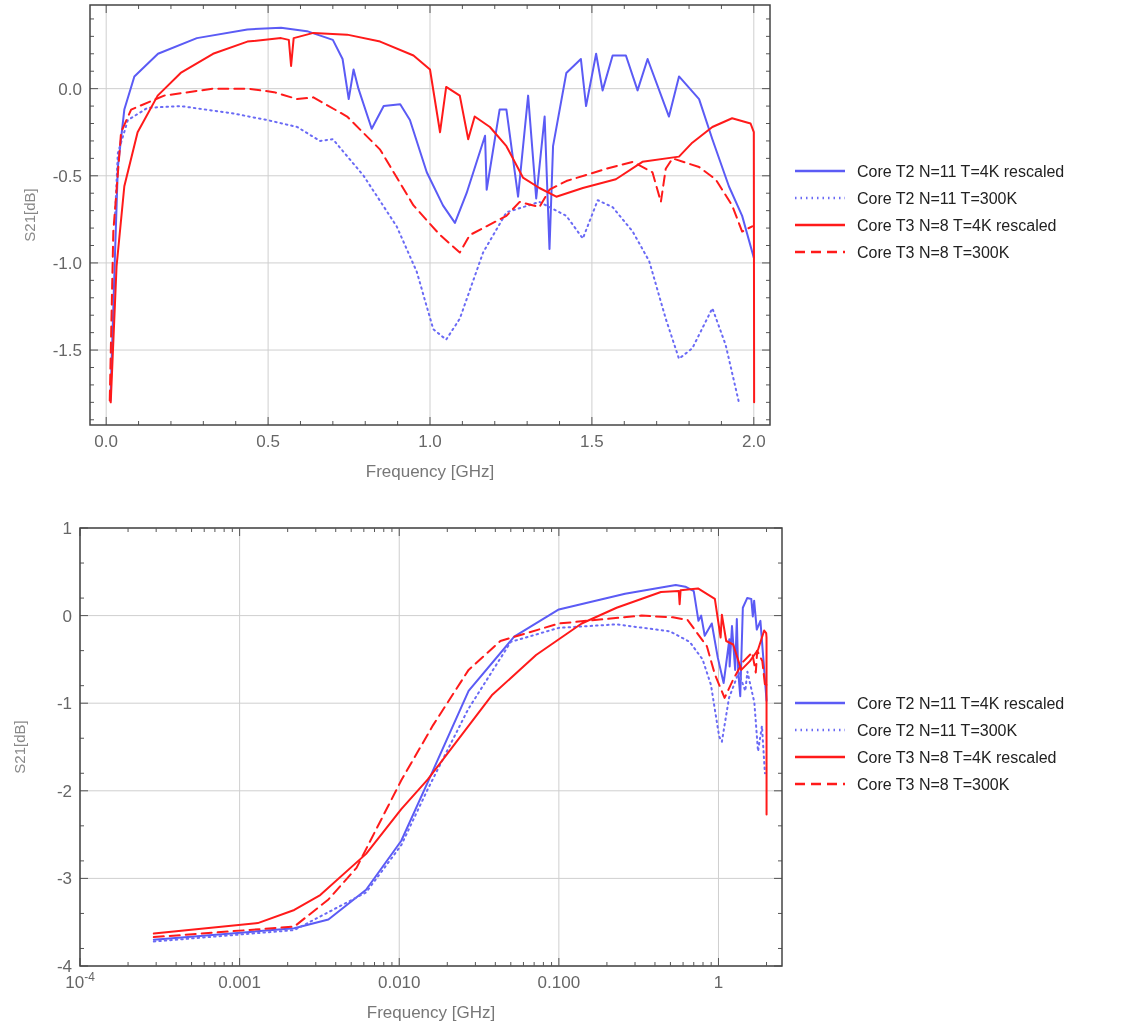  Describe the element at coordinates (592, 441) in the screenshot. I see `x-tick-label: 1.5` at that location.